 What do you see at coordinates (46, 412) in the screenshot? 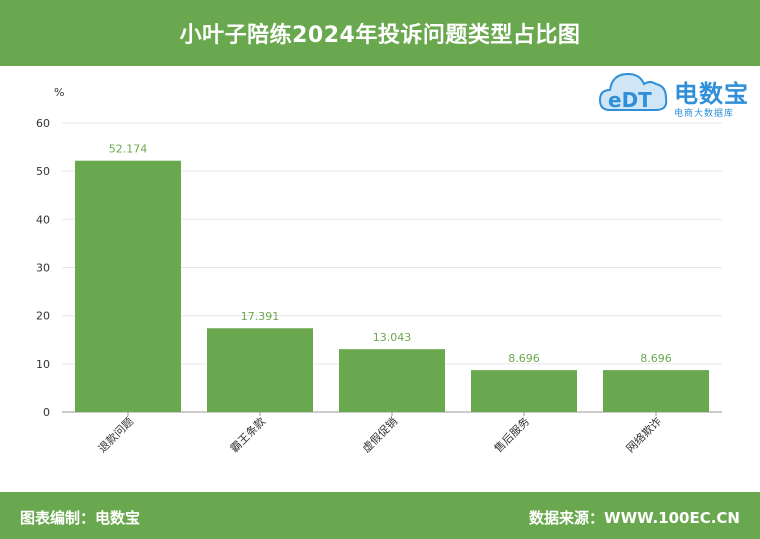
I see `y-tick-label: 0` at bounding box center [46, 412].